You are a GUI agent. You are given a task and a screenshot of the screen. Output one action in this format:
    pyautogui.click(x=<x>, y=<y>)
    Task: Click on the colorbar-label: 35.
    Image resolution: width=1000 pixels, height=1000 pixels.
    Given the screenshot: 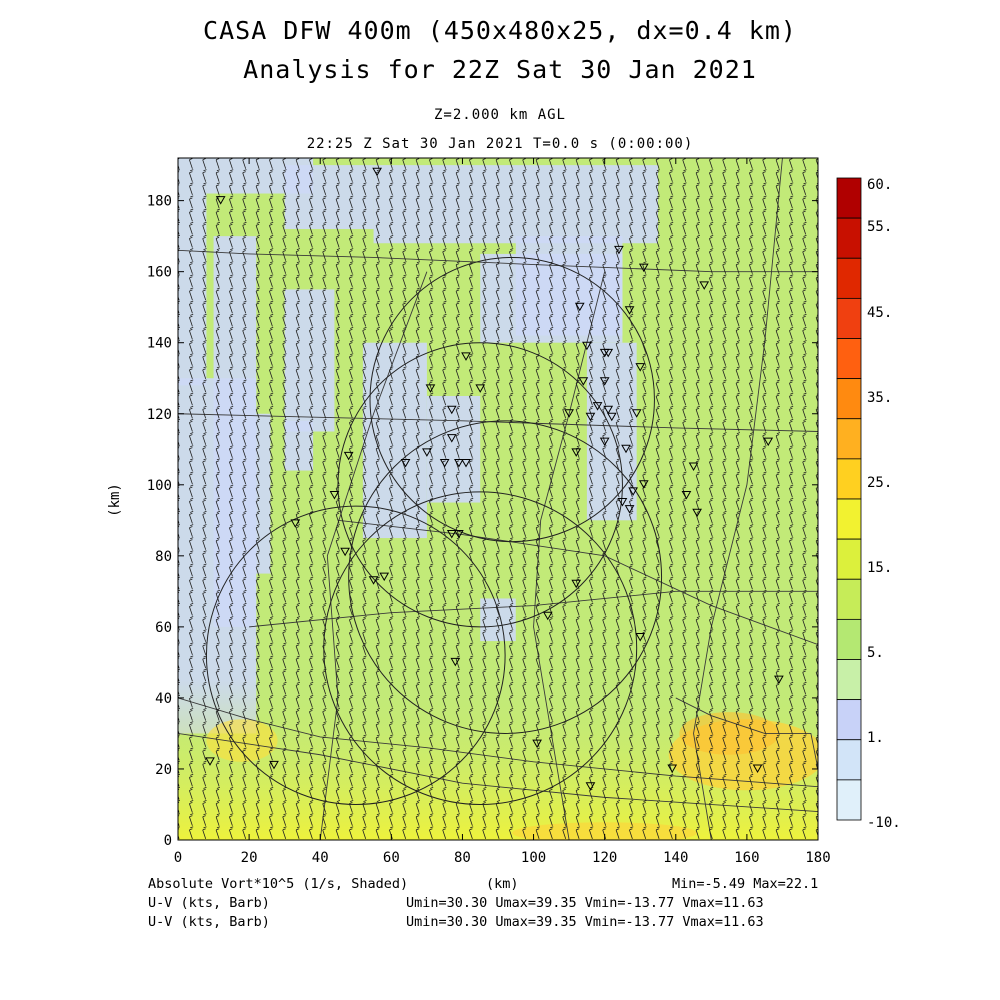 What is the action you would take?
    pyautogui.click(x=879, y=398)
    